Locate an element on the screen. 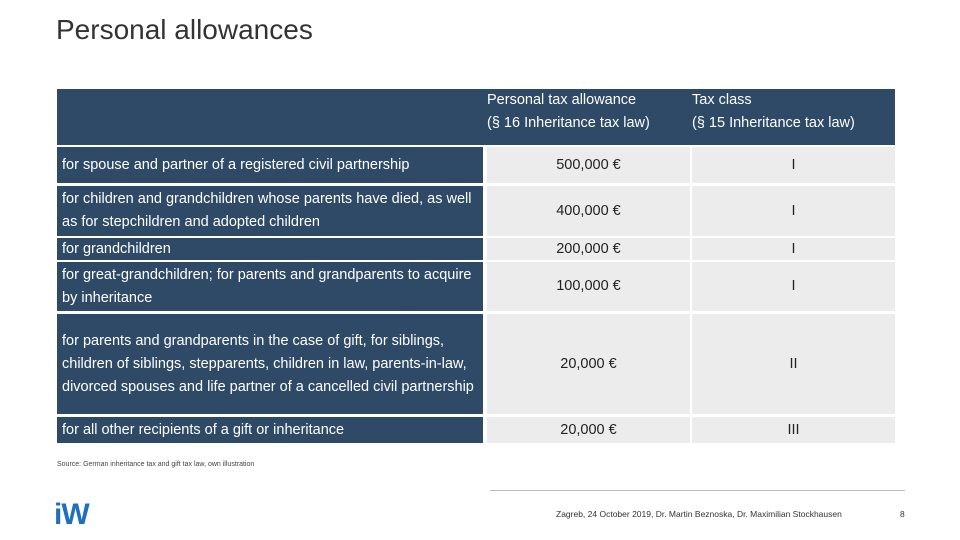  slide-title: Personal allowances is located at coordinates (184, 29).